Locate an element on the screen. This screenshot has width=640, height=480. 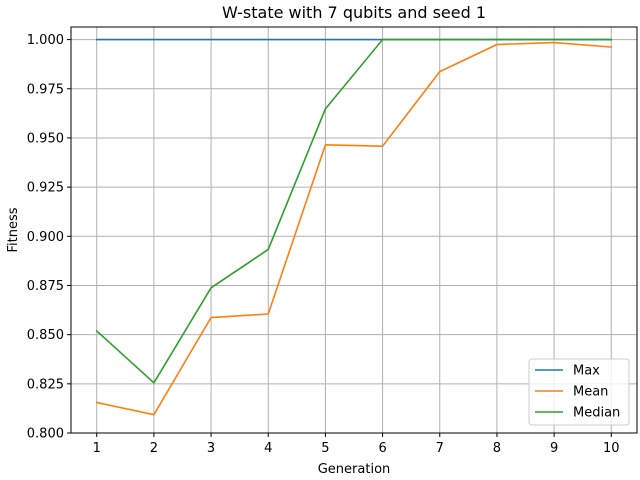
y-tick-label: 0.850 is located at coordinates (45, 335).